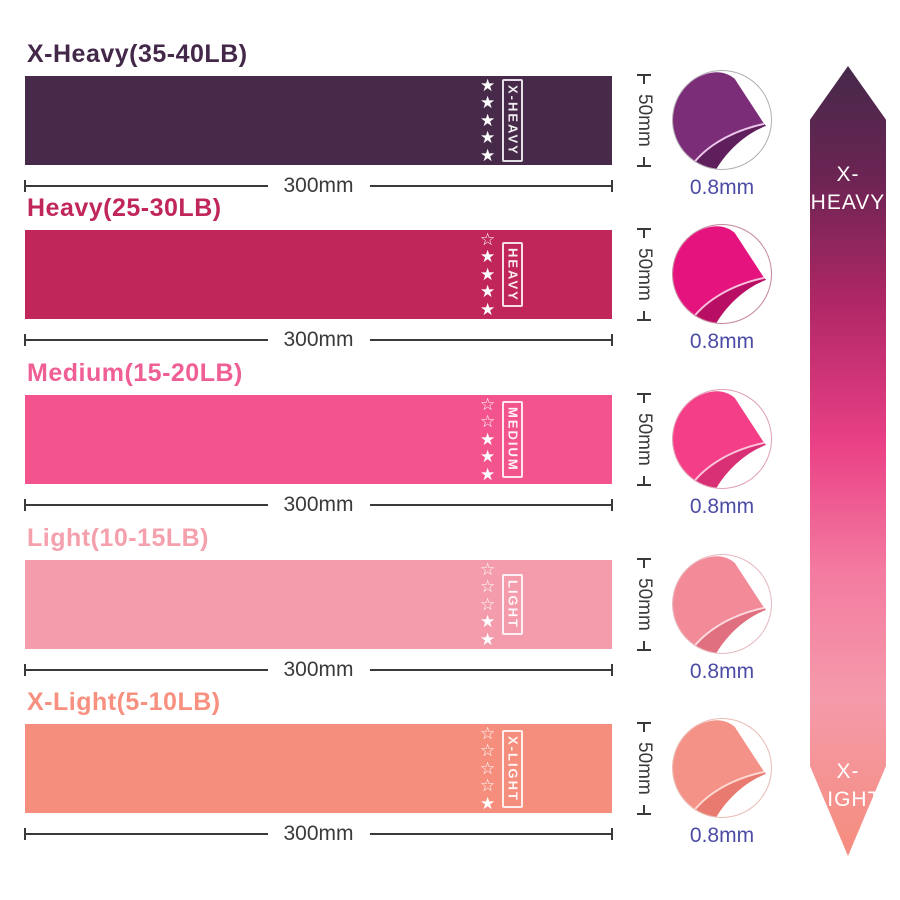  Describe the element at coordinates (124, 702) in the screenshot. I see `band-title: X-Light(5-10LB)` at that location.